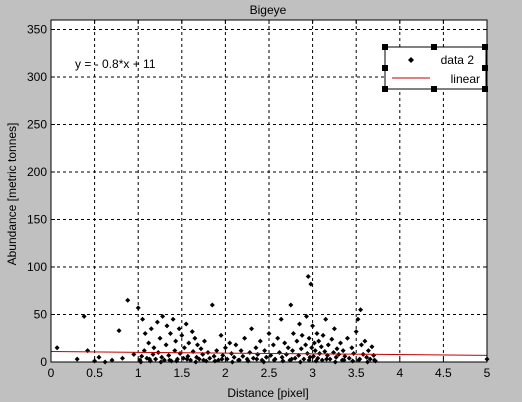 The image size is (522, 402). What do you see at coordinates (443, 373) in the screenshot?
I see `x-tick-label: 4.5` at bounding box center [443, 373].